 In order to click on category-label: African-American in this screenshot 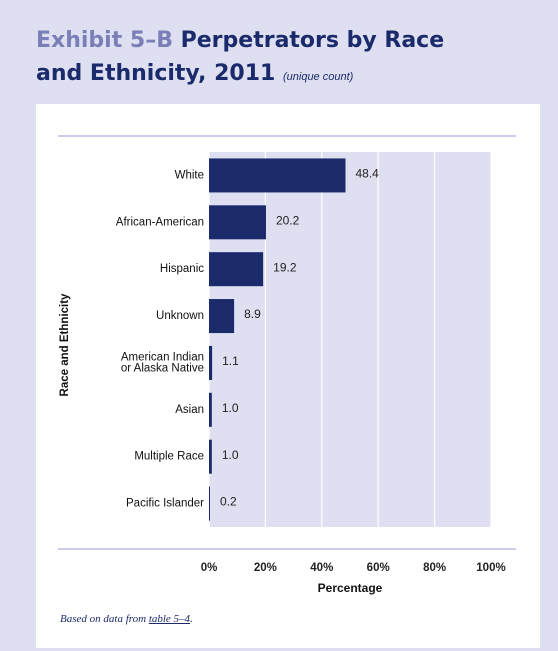, I will do `click(160, 222)`.